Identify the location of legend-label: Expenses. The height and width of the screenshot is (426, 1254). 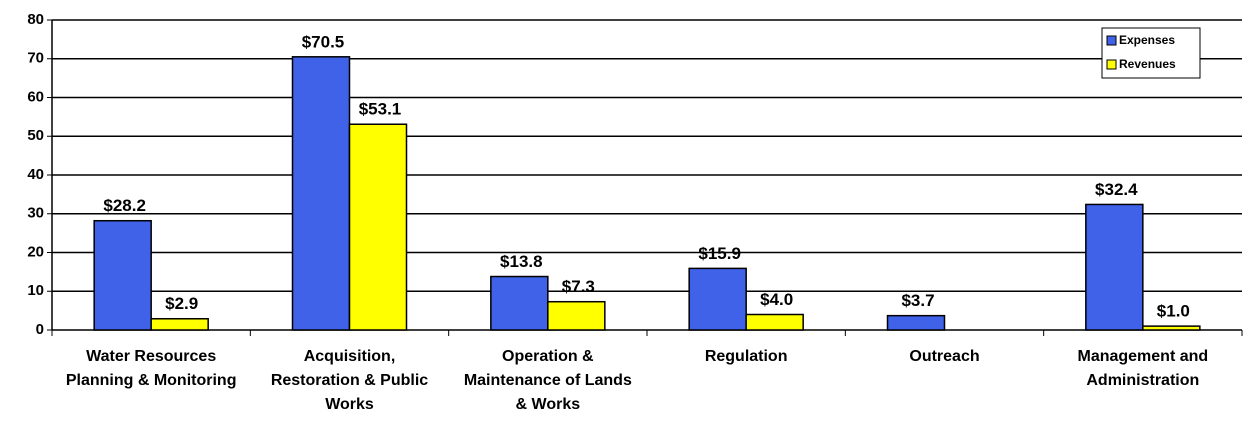
(1147, 40).